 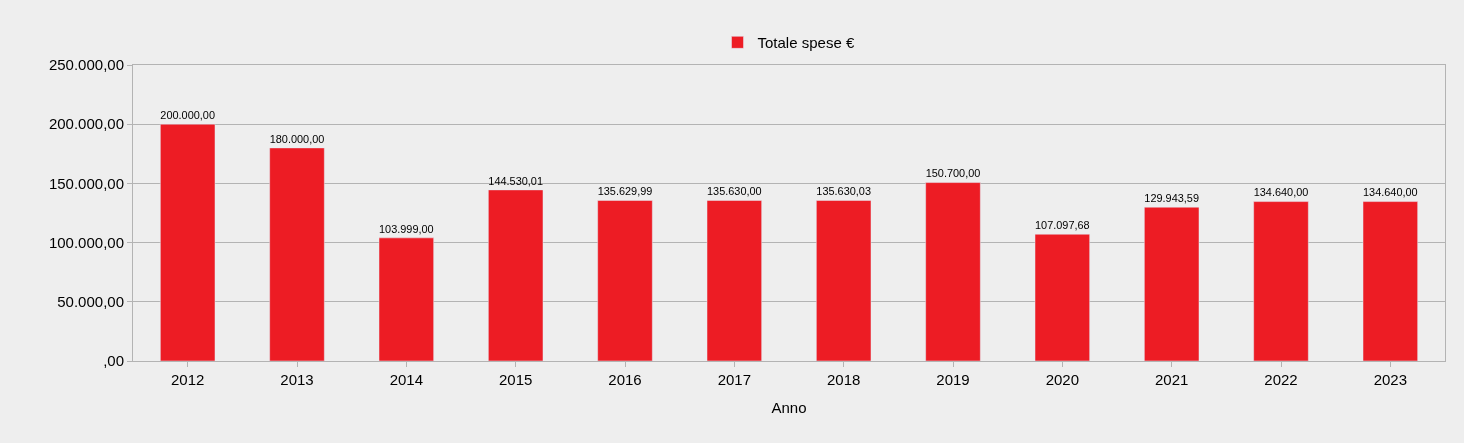 I want to click on y-tick-label: 100.000,00, so click(x=86, y=242).